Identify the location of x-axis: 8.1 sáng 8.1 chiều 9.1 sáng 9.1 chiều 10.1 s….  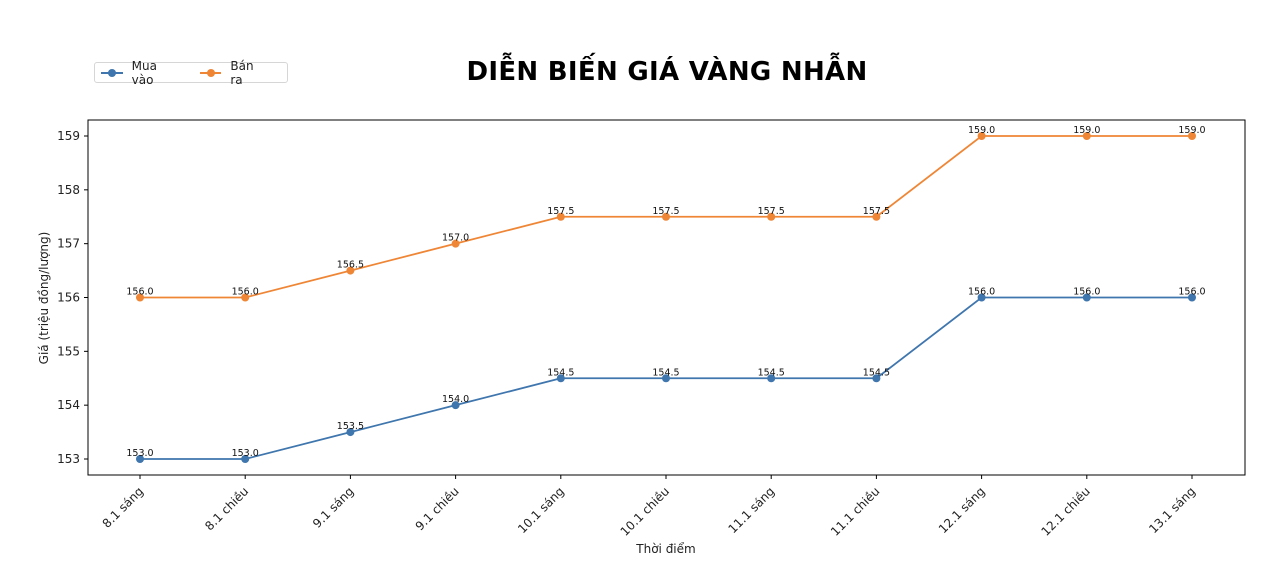
(649, 507).